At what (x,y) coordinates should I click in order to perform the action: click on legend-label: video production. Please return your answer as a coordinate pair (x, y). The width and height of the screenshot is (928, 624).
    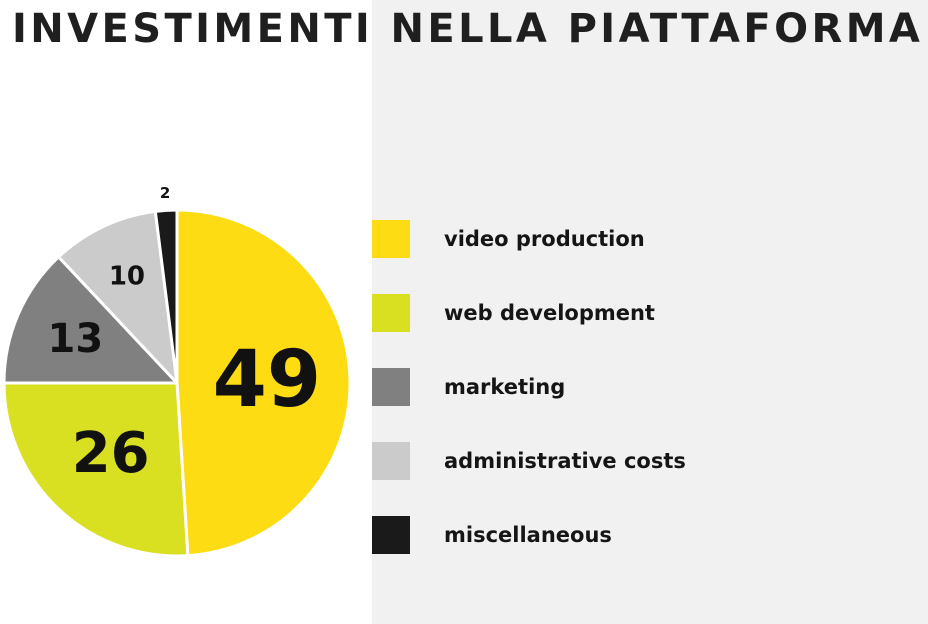
    Looking at the image, I should click on (544, 239).